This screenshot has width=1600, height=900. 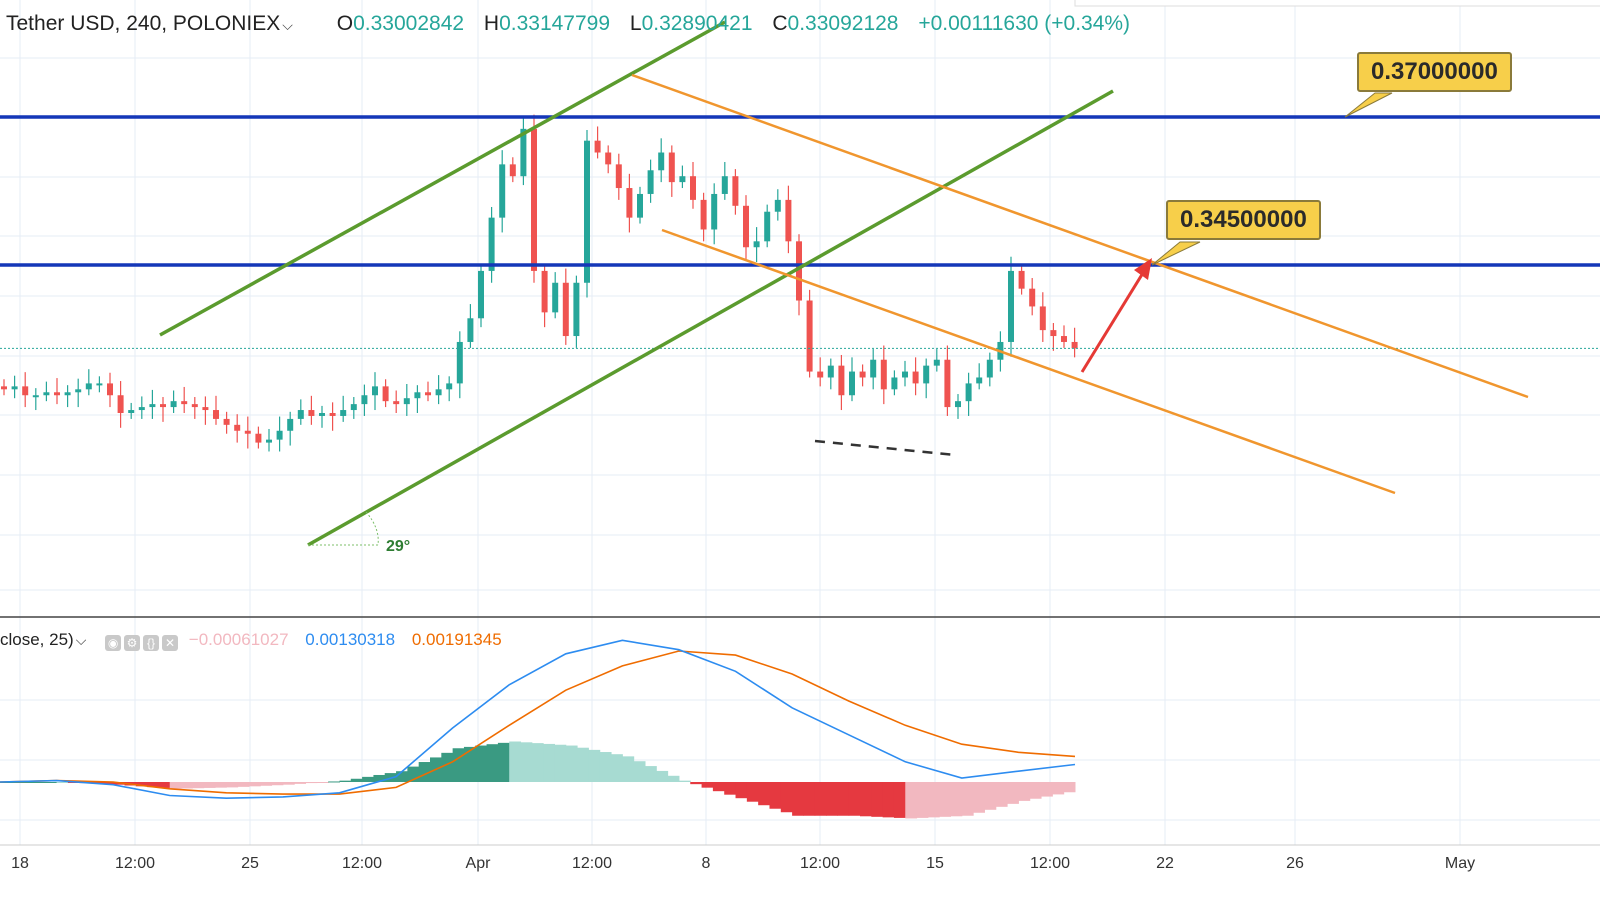 I want to click on x-axis-tick-label: 15, so click(x=935, y=863).